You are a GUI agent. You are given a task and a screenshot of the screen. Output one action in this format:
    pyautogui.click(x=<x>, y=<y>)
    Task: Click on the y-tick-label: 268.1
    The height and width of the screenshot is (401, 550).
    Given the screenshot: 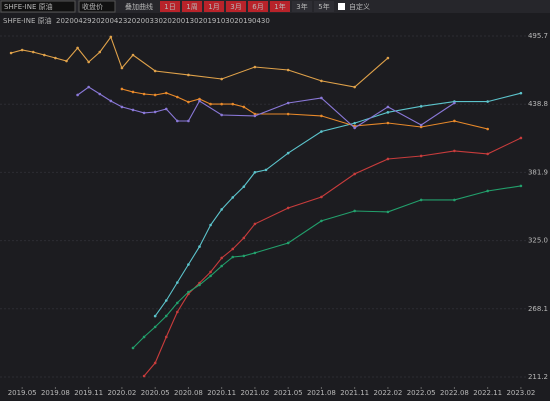 What is the action you would take?
    pyautogui.click(x=538, y=309)
    